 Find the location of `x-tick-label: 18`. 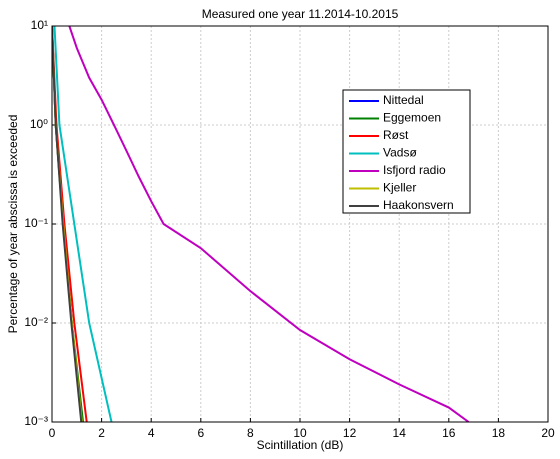

x-tick-label: 18 is located at coordinates (499, 433).